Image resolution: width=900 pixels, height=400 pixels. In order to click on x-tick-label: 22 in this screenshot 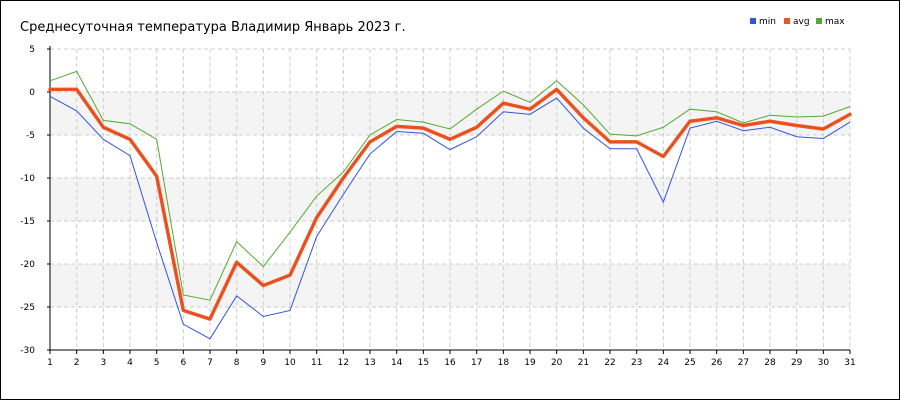, I will do `click(609, 363)`.